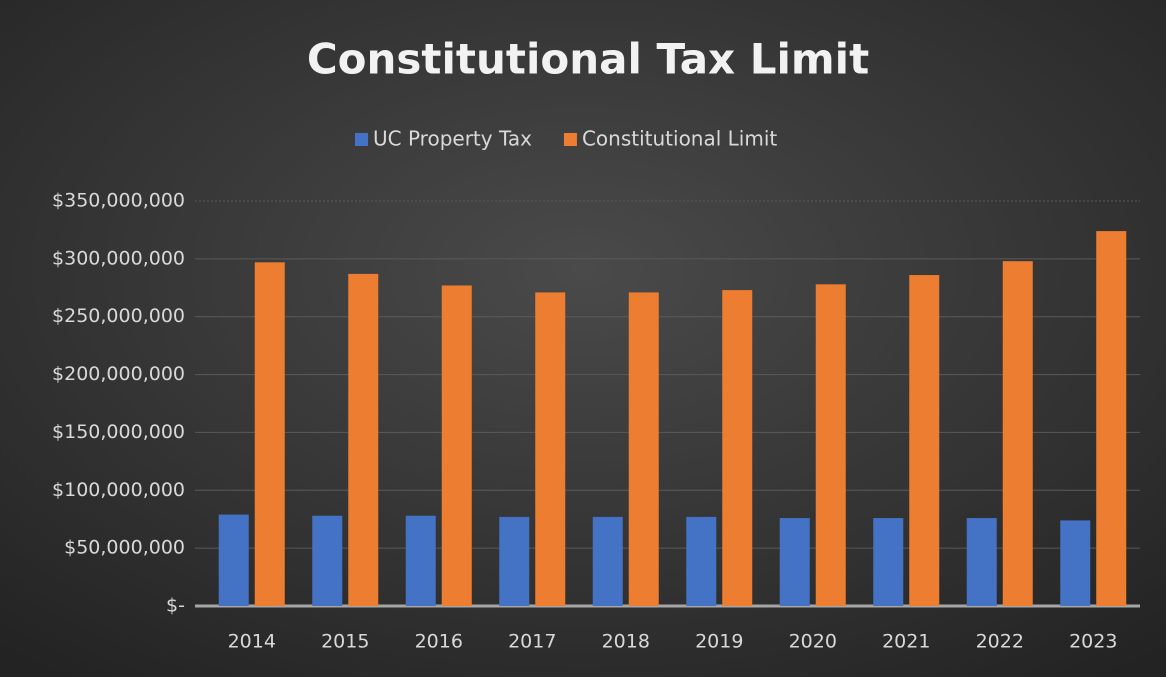 This screenshot has width=1166, height=677. I want to click on x-tick-label: 2020, so click(813, 642).